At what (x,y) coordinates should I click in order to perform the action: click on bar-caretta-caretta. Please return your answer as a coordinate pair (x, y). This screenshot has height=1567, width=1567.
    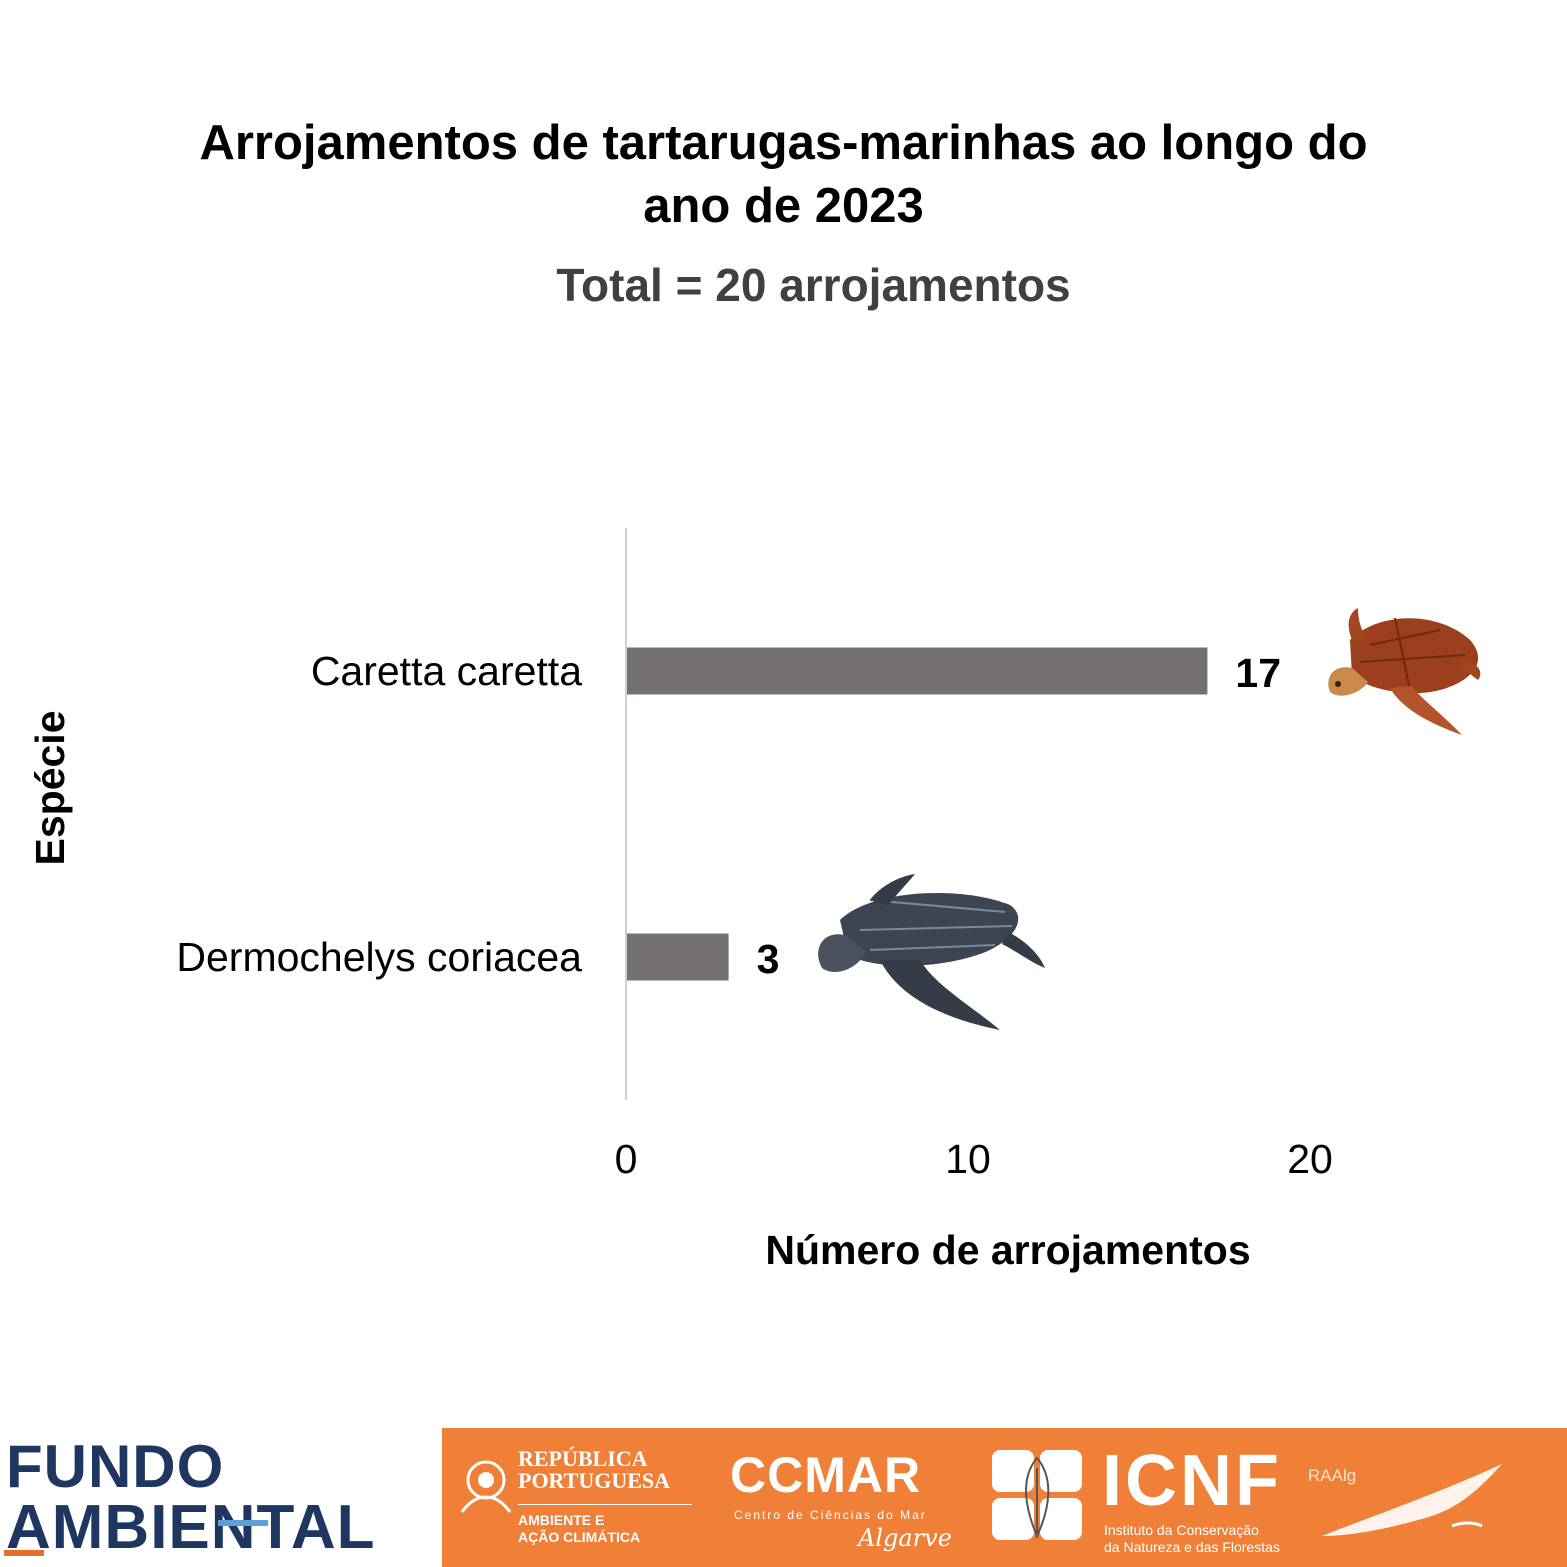
    Looking at the image, I should click on (917, 671).